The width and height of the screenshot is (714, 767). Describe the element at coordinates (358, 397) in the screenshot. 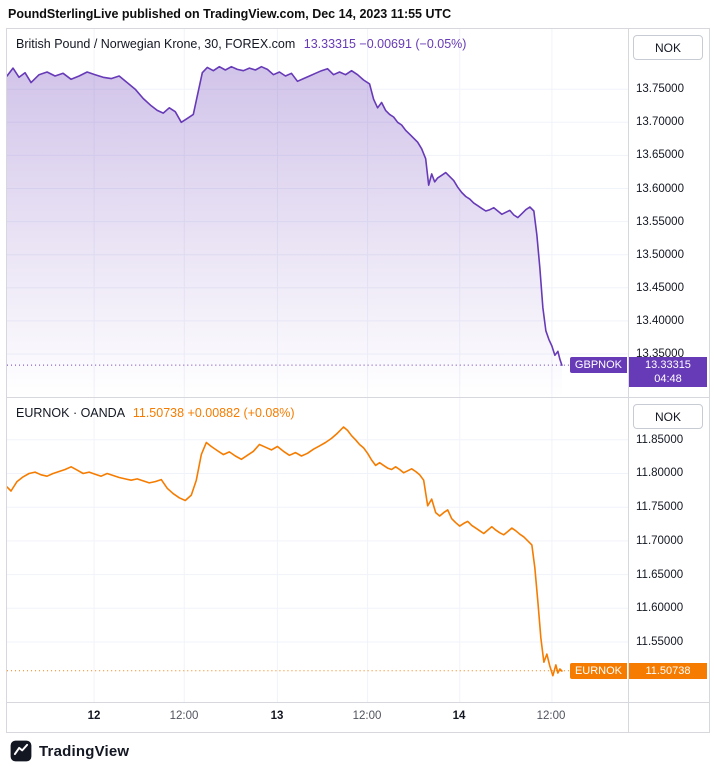

I see `panel-divider` at that location.